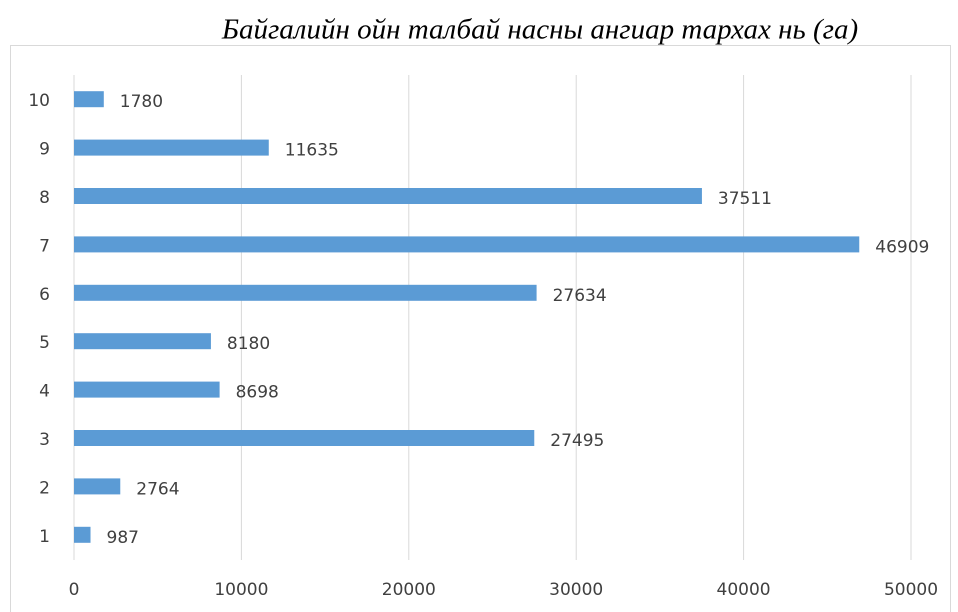 The width and height of the screenshot is (958, 612). Describe the element at coordinates (312, 151) in the screenshot. I see `data-label: 11635` at that location.